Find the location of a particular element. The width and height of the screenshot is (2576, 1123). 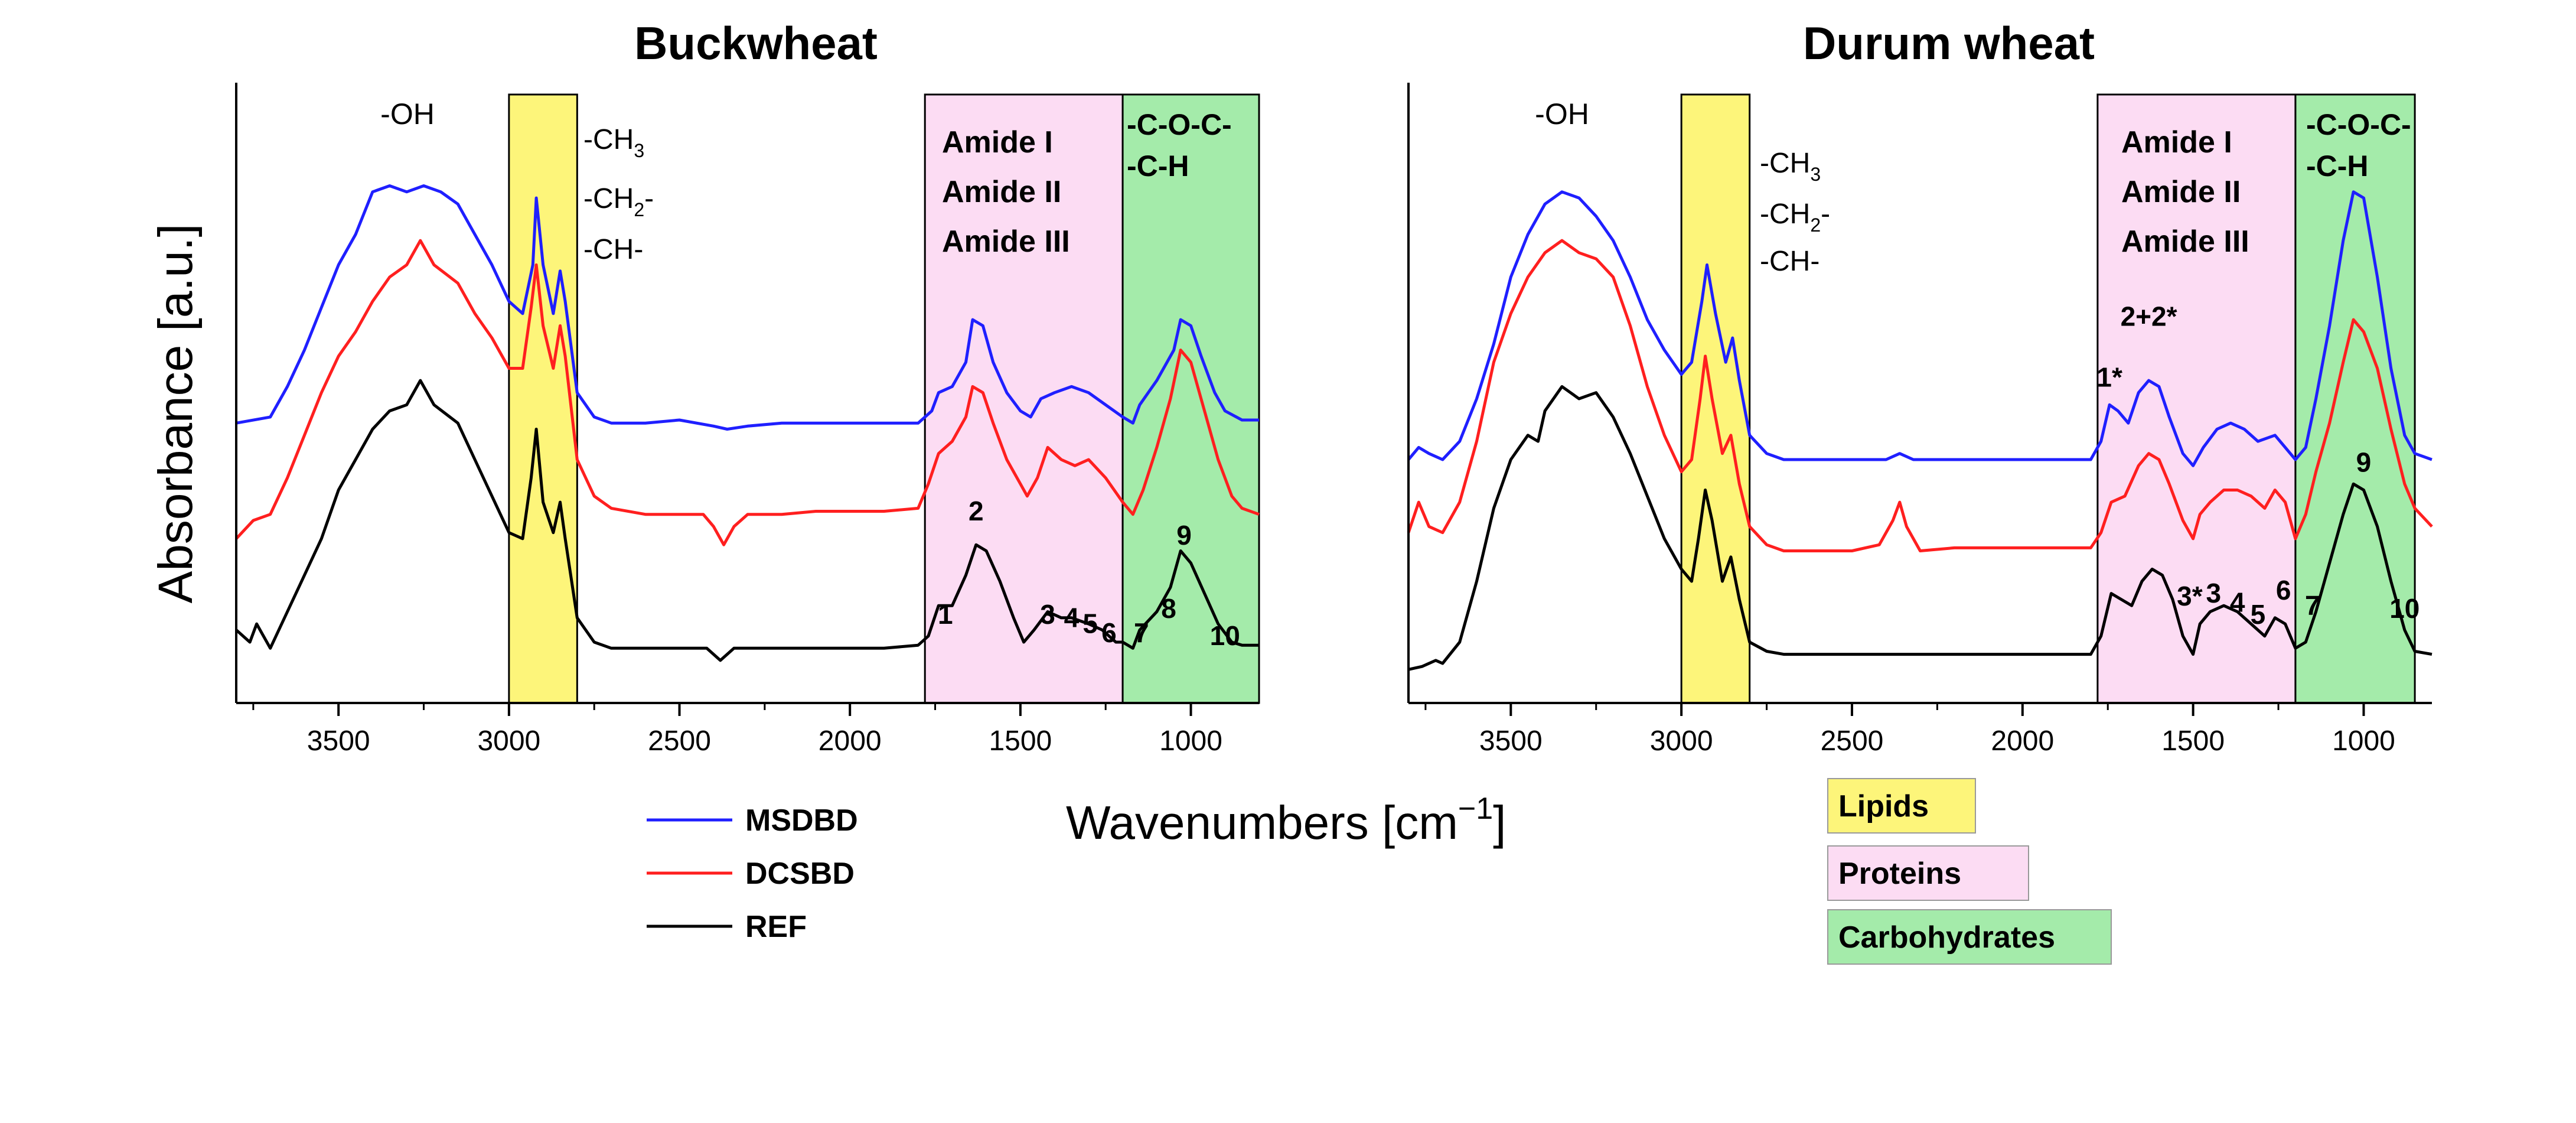

peak-label-7-buckwheat: 7 is located at coordinates (1141, 632).